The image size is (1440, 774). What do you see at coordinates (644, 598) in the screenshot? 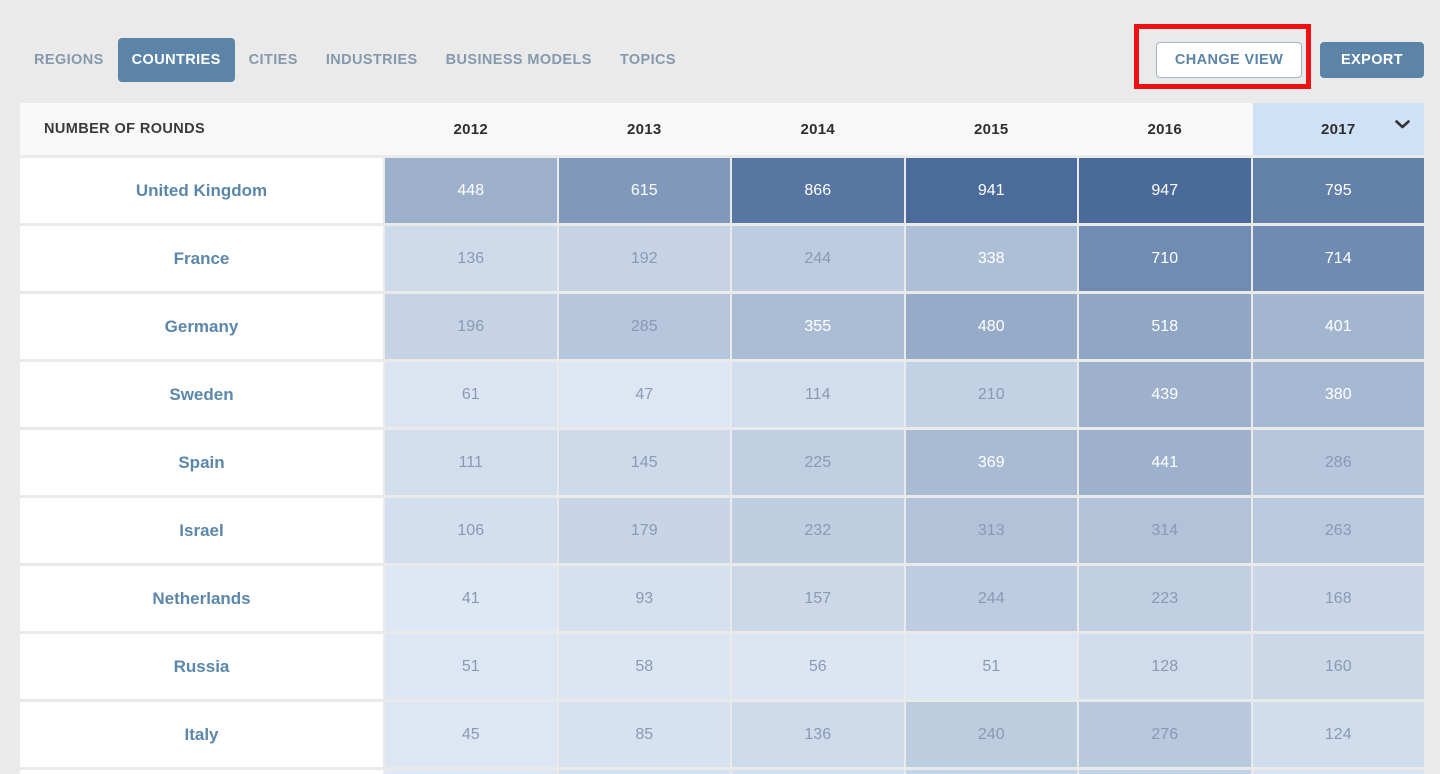
I see `value-cell: 93` at bounding box center [644, 598].